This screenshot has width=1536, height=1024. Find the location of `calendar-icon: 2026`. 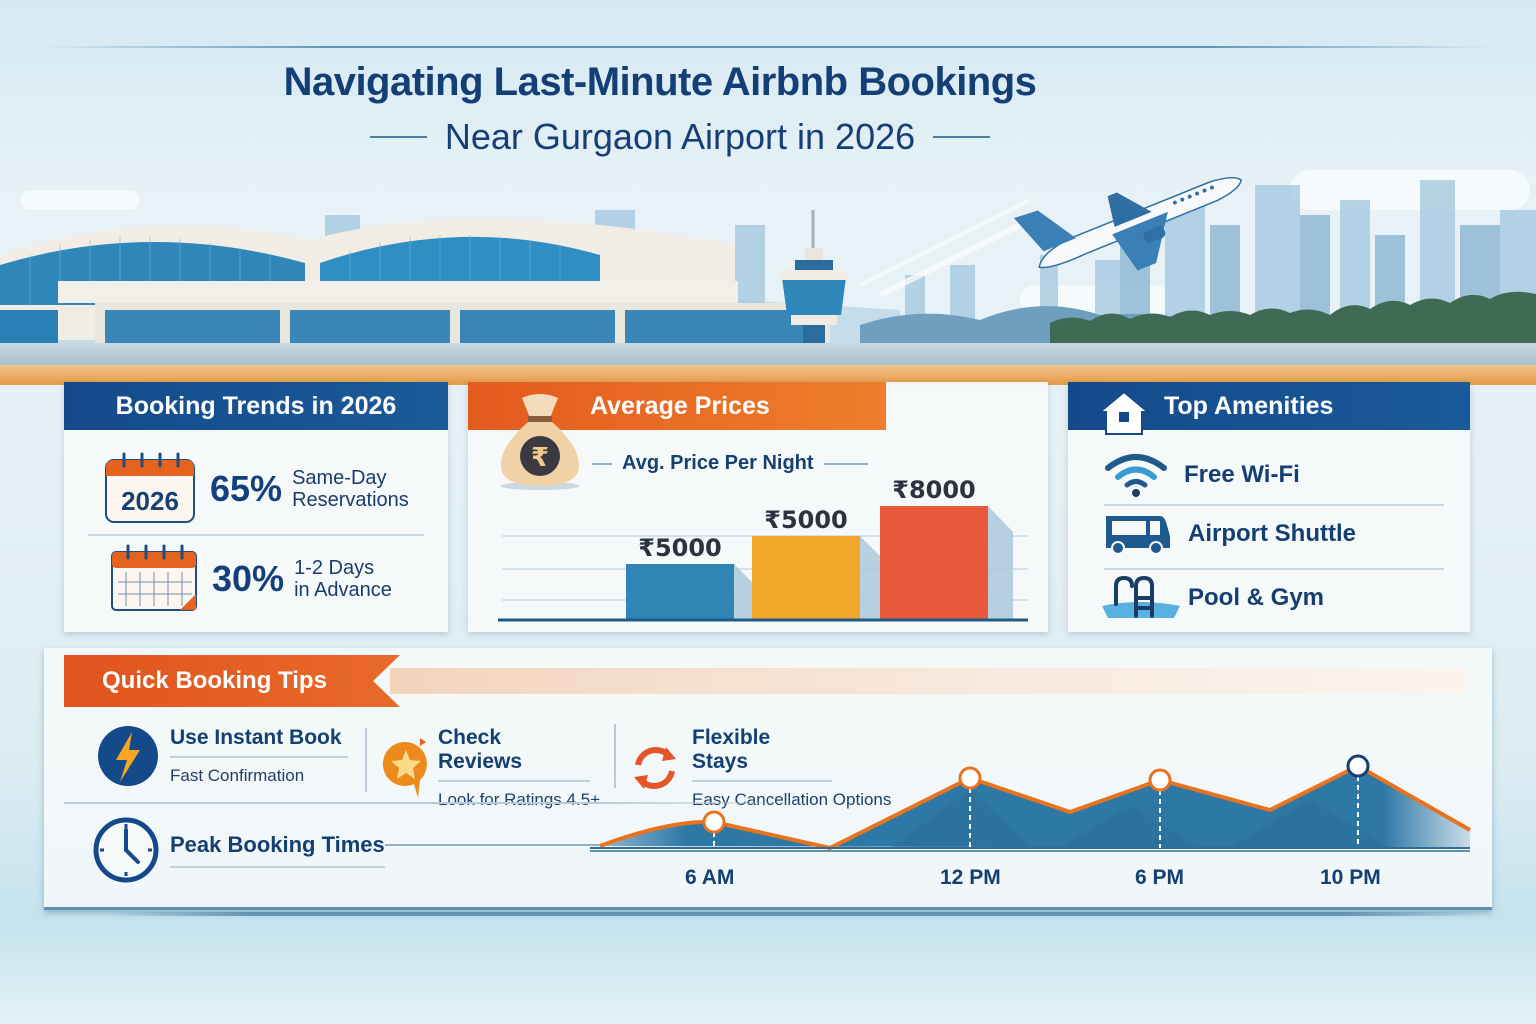

calendar-icon: 2026 is located at coordinates (150, 487).